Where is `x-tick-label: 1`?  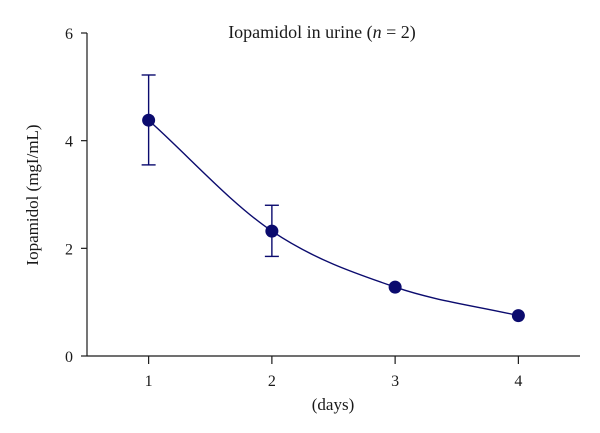 x-tick-label: 1 is located at coordinates (149, 381).